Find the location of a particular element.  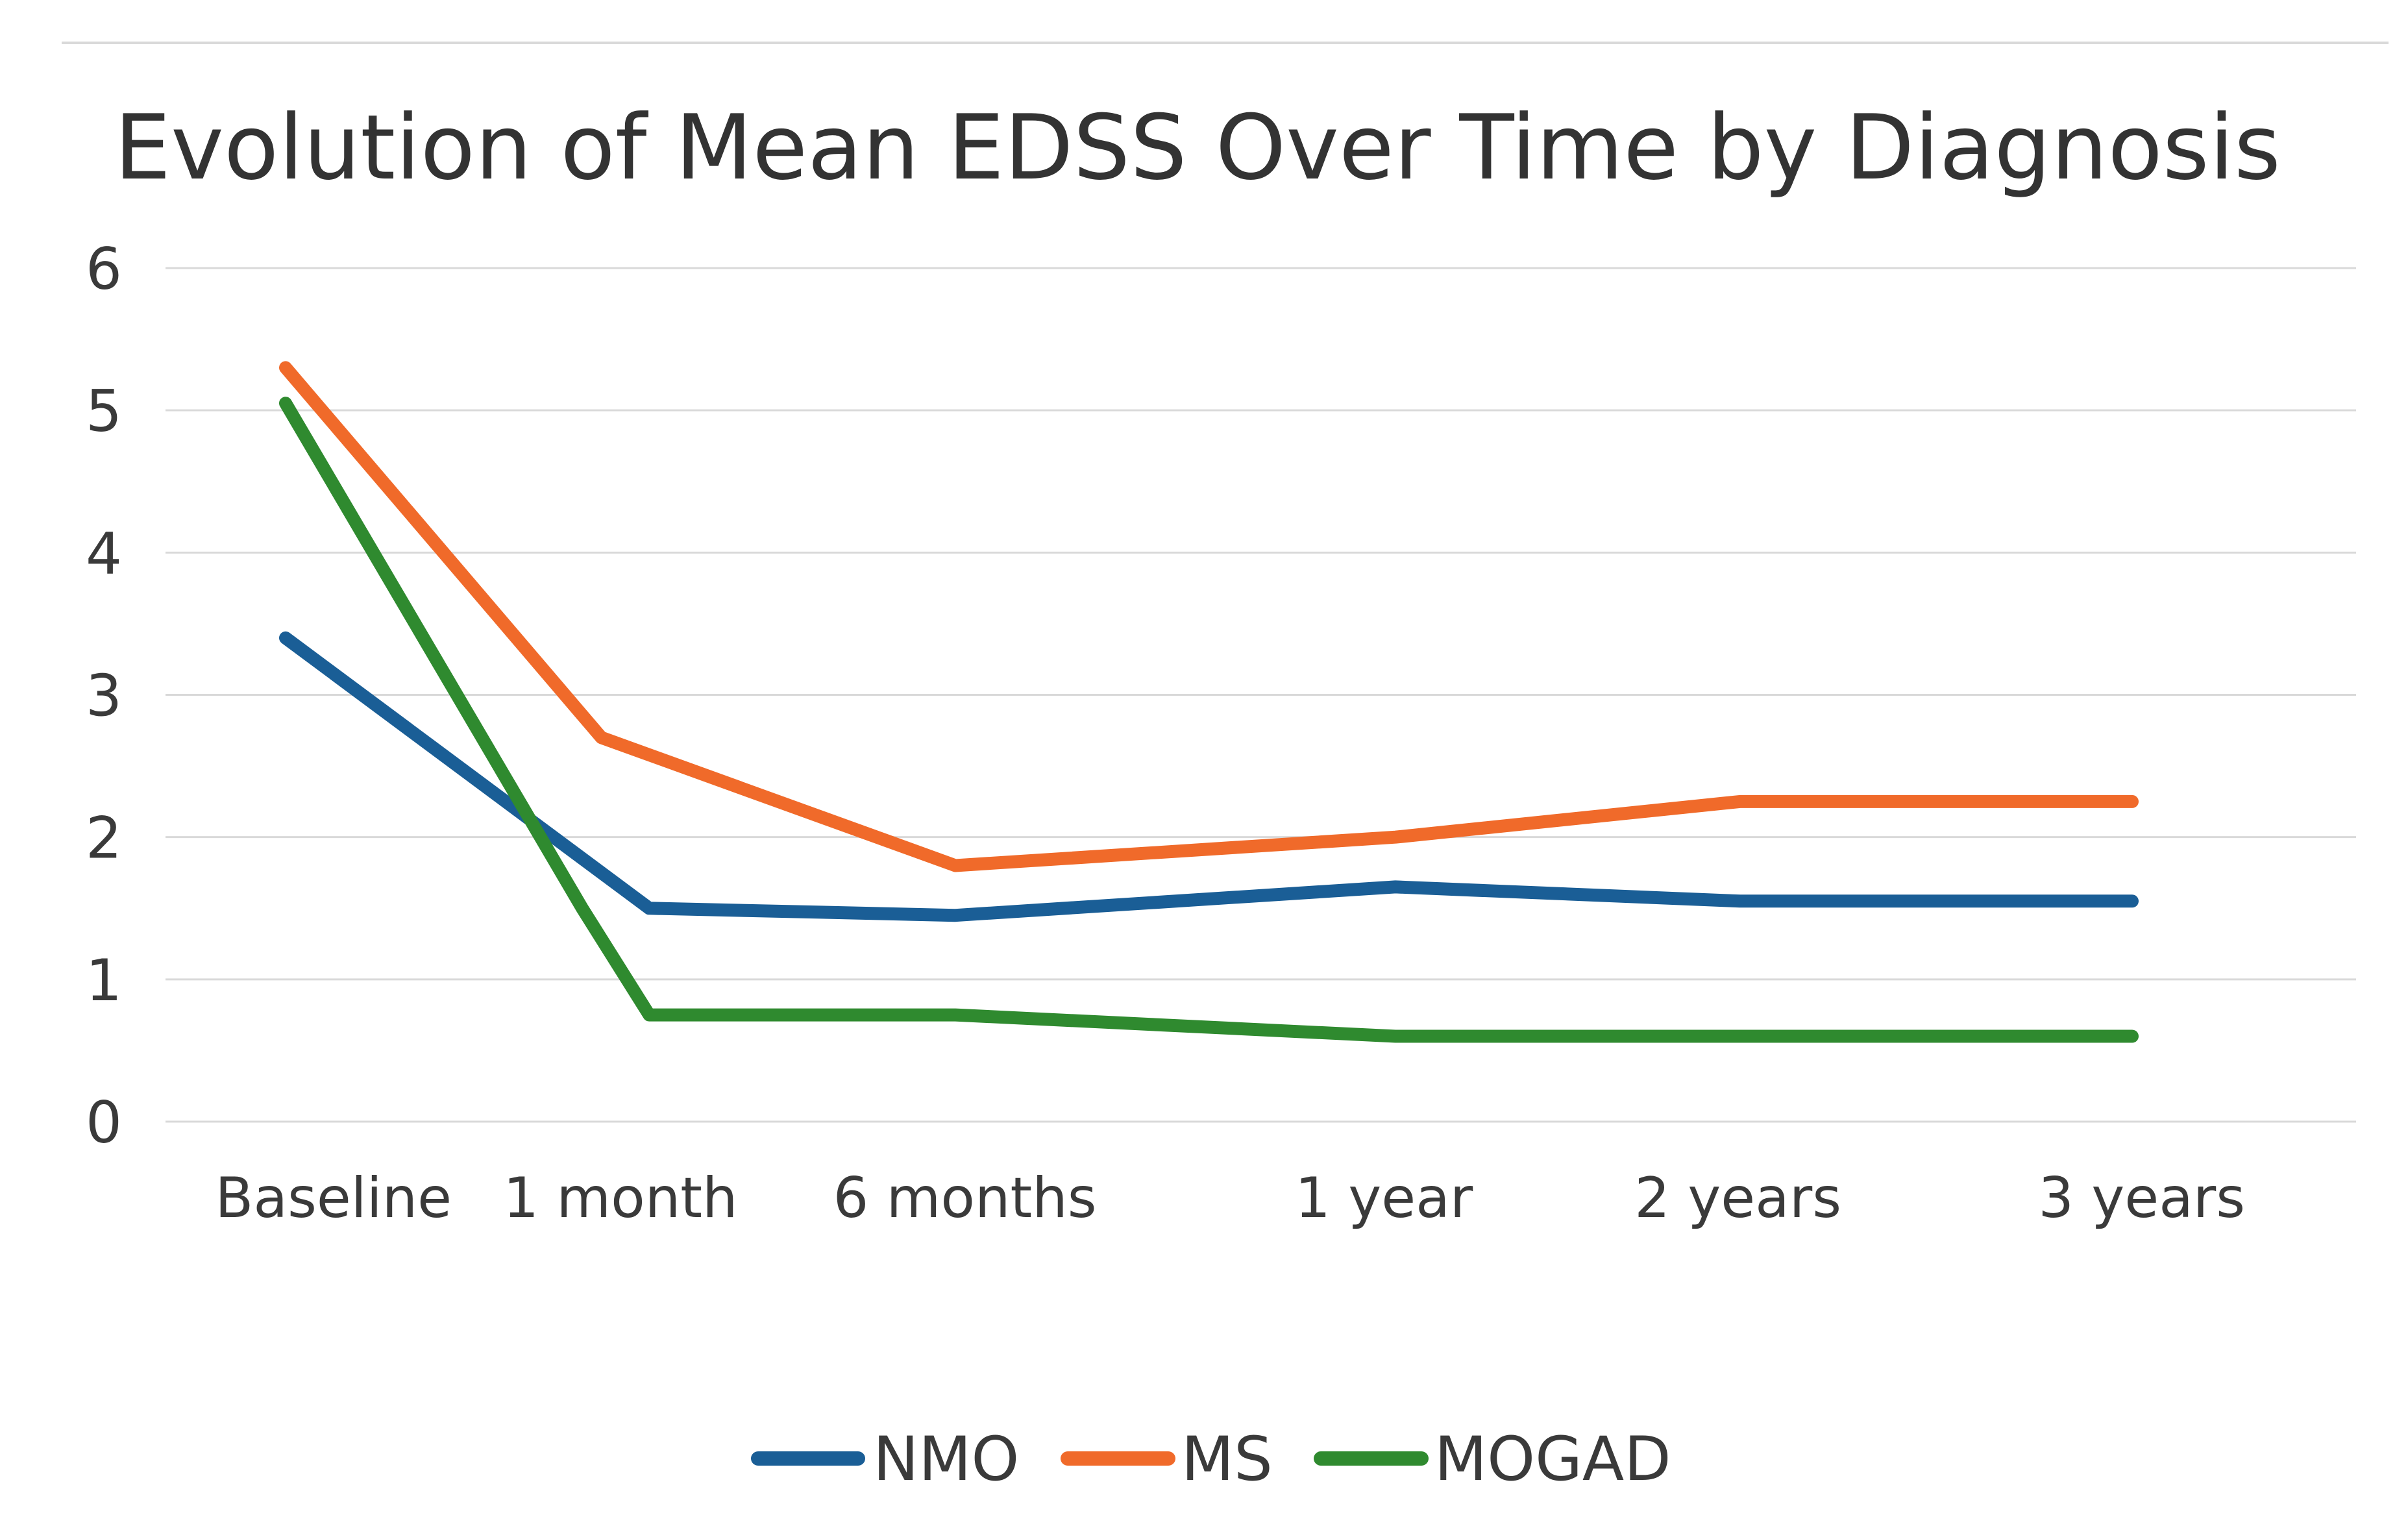

legend-label: MOGAD is located at coordinates (1553, 1460).